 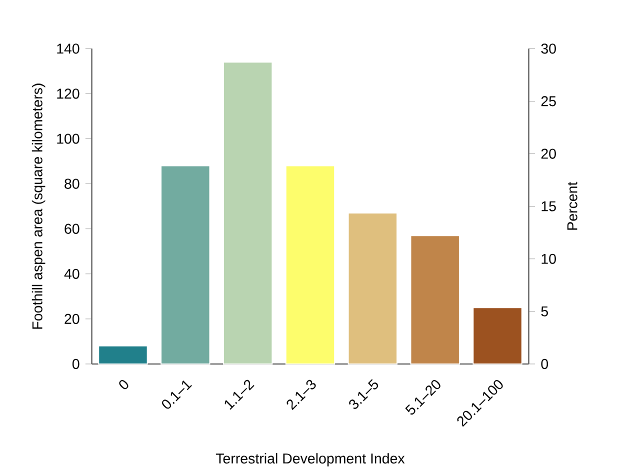 What do you see at coordinates (72, 229) in the screenshot?
I see `y-tick-label: 60` at bounding box center [72, 229].